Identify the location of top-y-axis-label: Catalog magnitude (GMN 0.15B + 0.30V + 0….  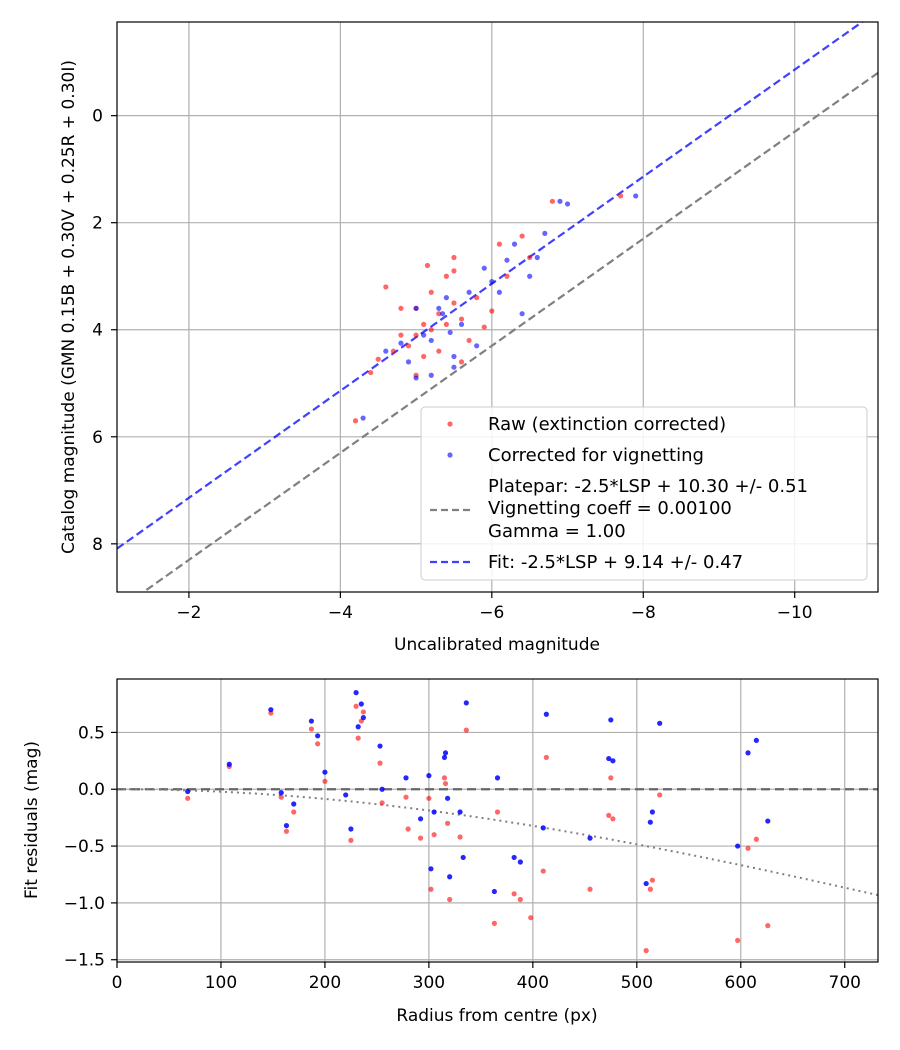
(69, 307).